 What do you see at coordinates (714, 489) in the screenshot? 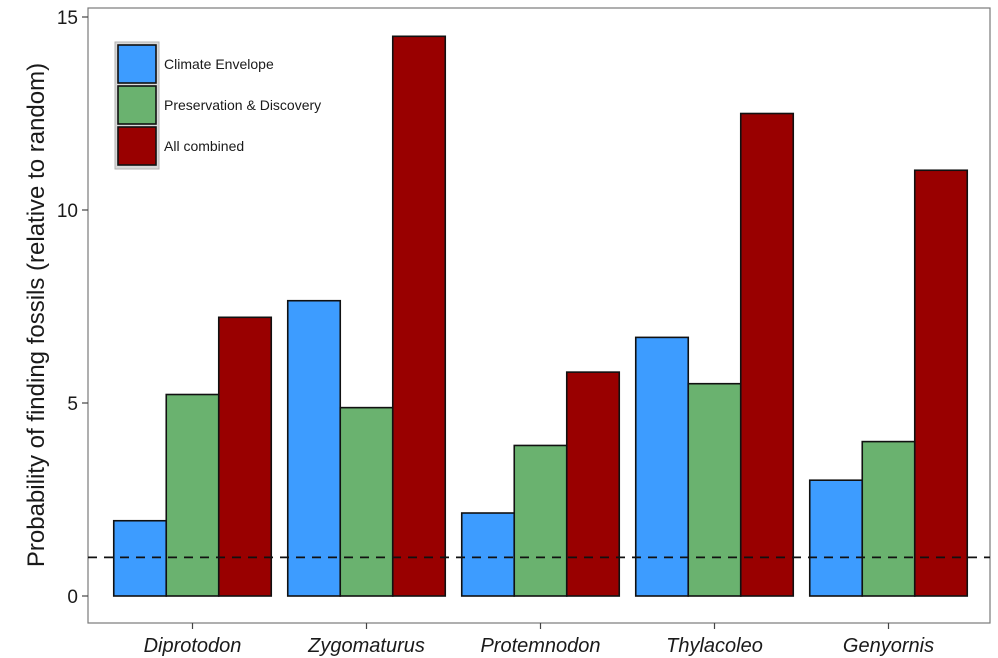
I see `bar-thylacoleo-preservation-discovery` at bounding box center [714, 489].